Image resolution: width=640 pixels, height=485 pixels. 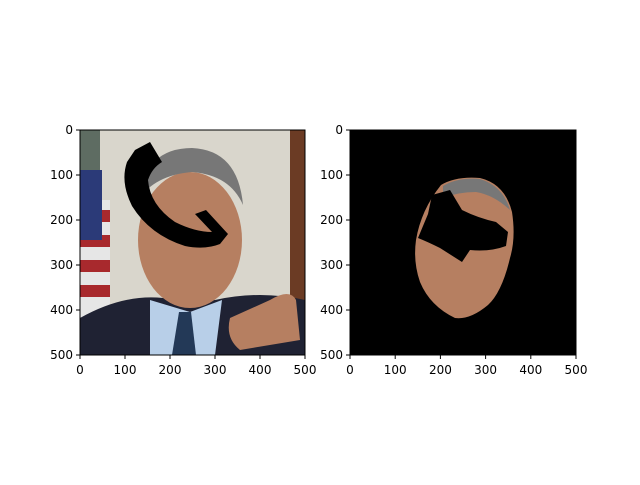 What do you see at coordinates (466, 366) in the screenshot?
I see `xticks-right: 0 100 200 300 400 500` at bounding box center [466, 366].